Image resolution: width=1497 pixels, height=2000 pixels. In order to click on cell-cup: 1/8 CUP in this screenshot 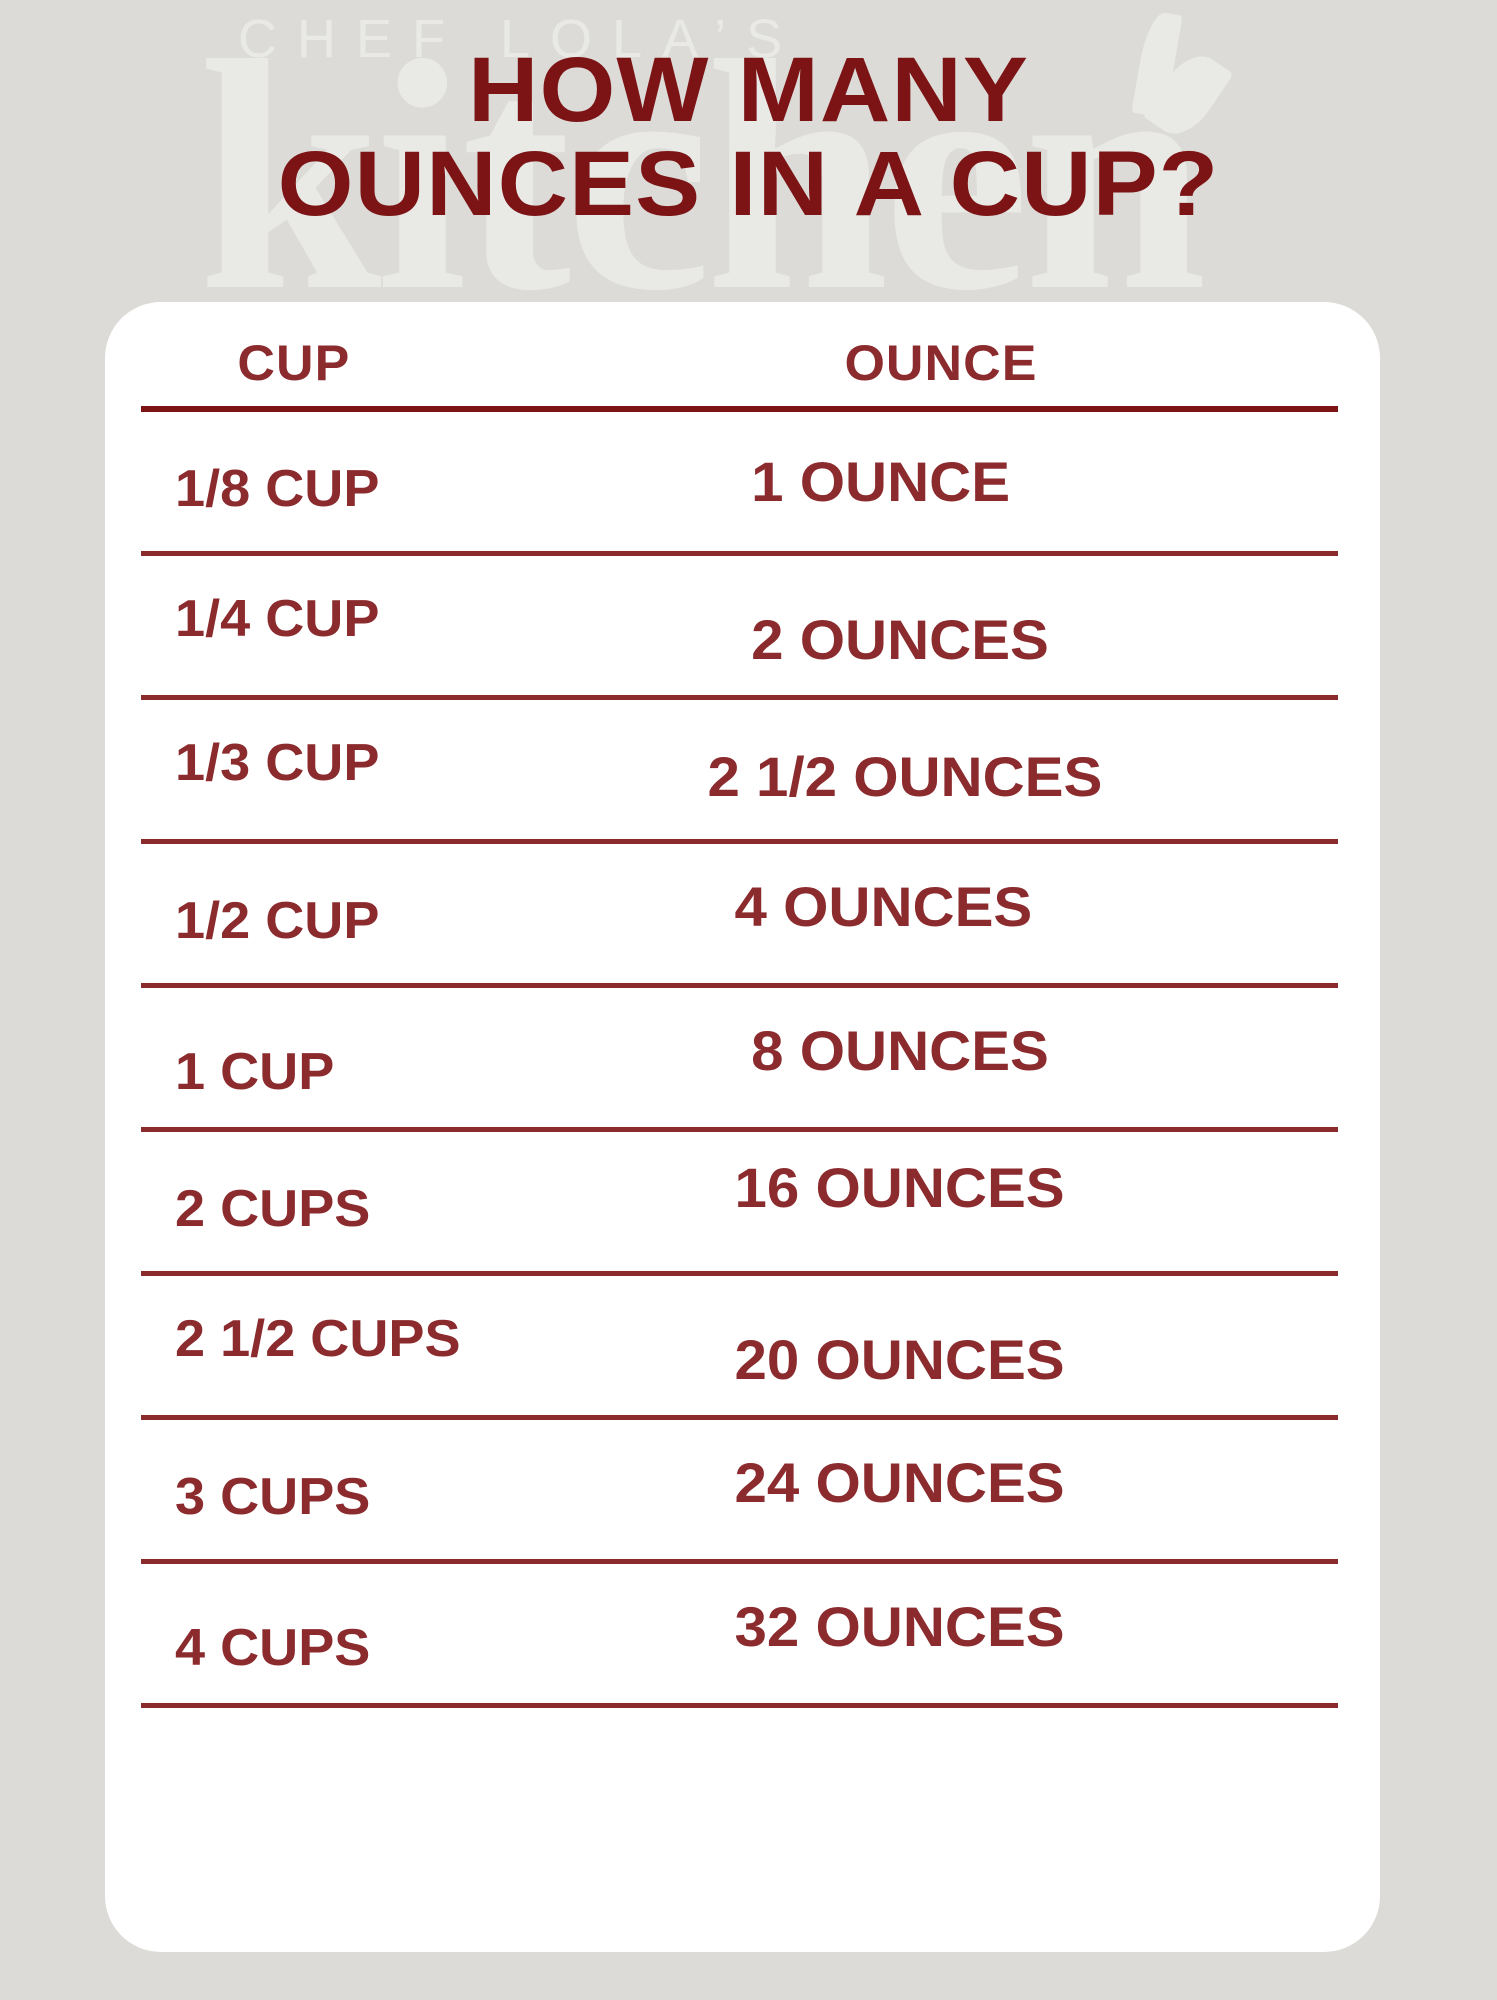, I will do `click(277, 488)`.